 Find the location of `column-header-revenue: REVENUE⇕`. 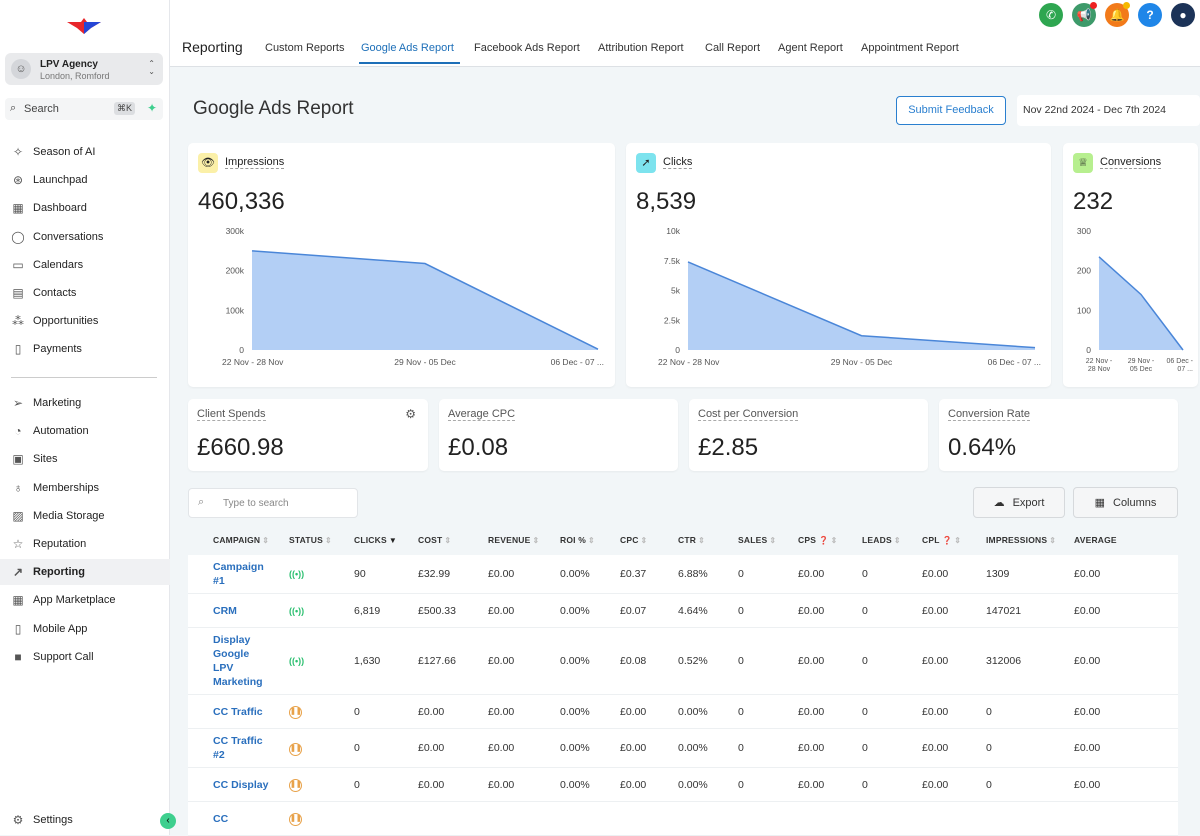

column-header-revenue: REVENUE⇕ is located at coordinates (518, 540).